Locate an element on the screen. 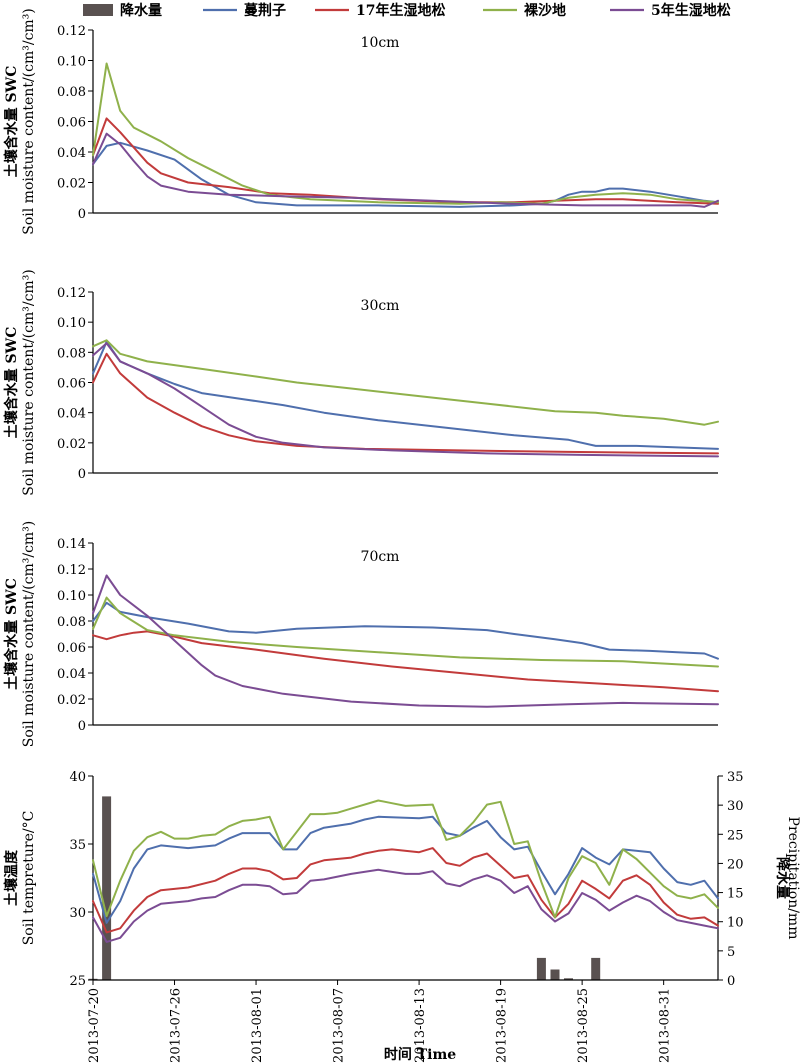 Image resolution: width=800 pixels, height=1064 pixels. legend-label: 裸沙地 is located at coordinates (545, 10).